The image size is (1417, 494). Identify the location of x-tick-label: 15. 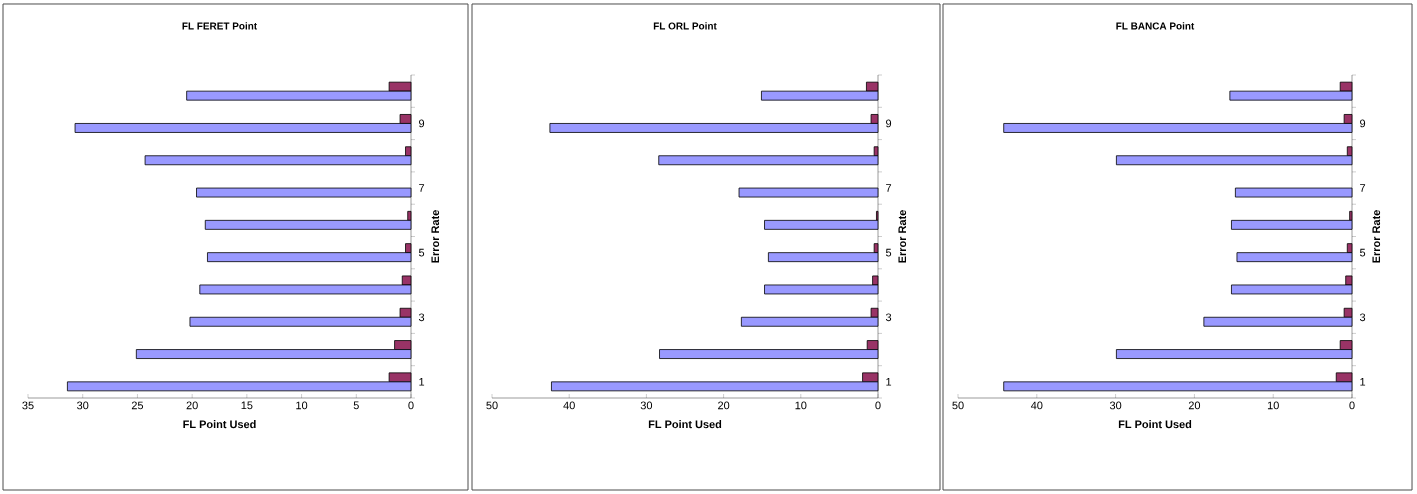
(247, 405).